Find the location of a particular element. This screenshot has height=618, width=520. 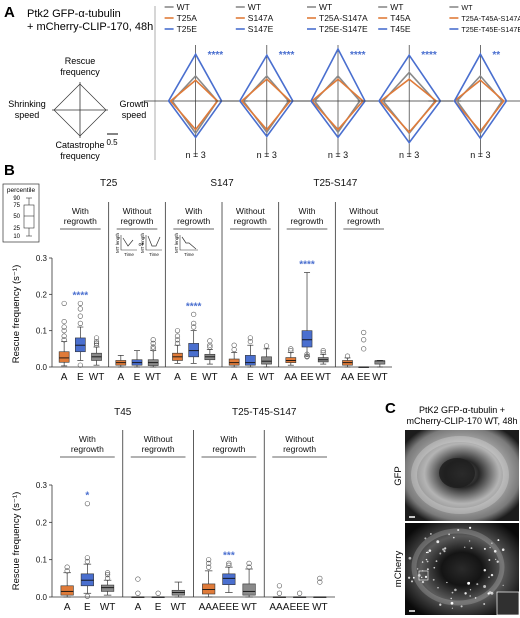

micrograph-gfp is located at coordinates (462, 475).